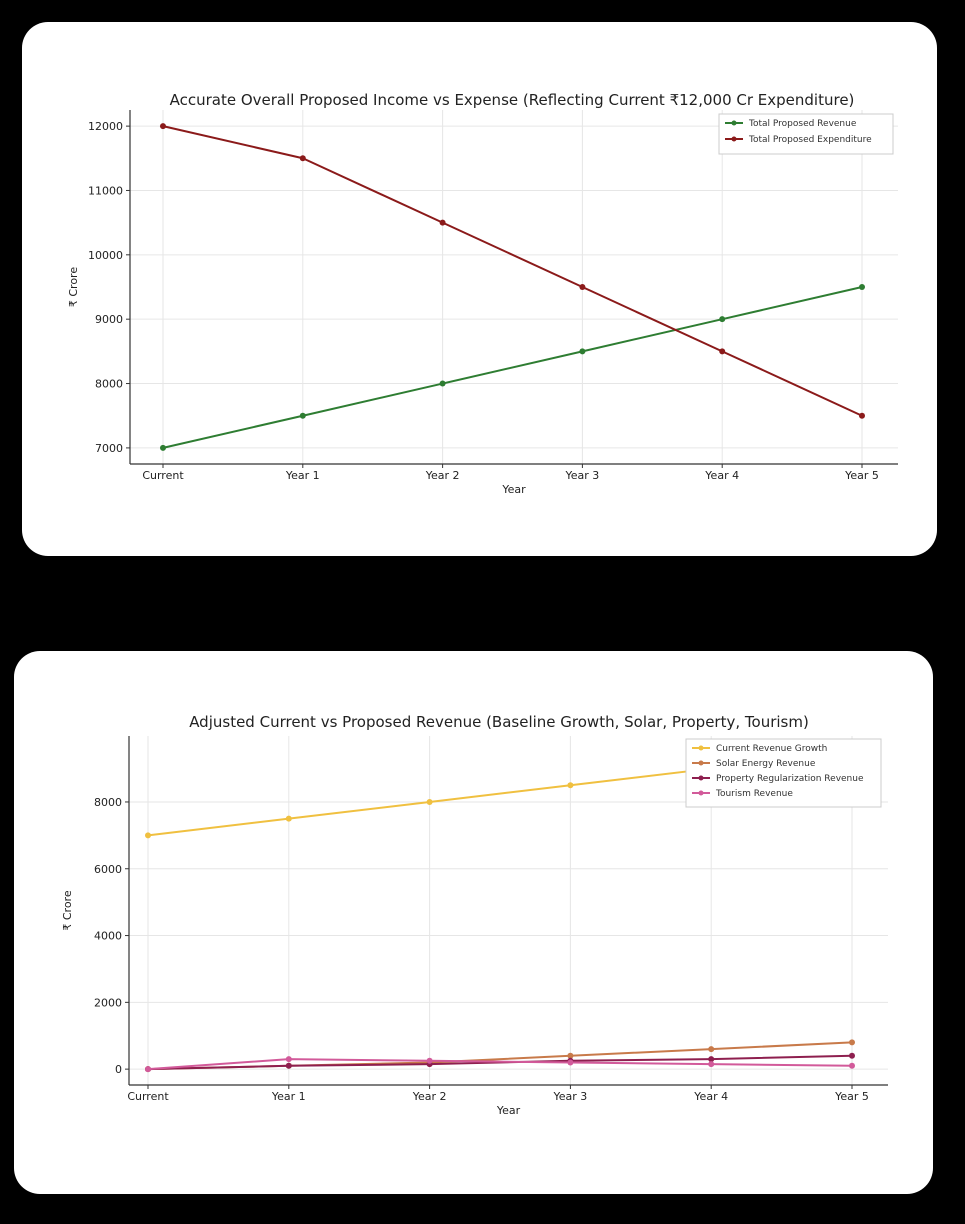 This screenshot has height=1224, width=965. Describe the element at coordinates (105, 255) in the screenshot. I see `y-tick-label: 10000` at that location.